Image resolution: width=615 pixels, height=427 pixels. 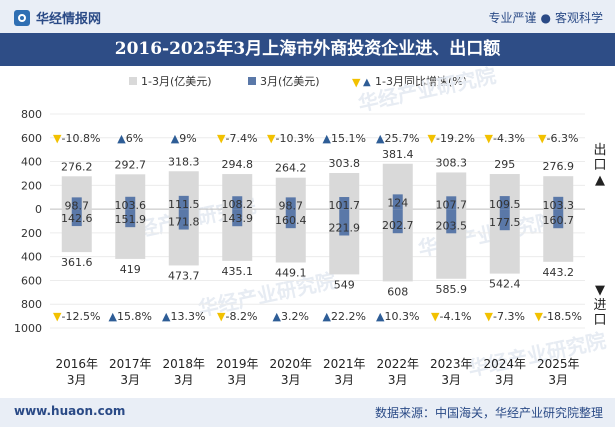 What do you see at coordinates (291, 220) in the screenshot?
I see `label-import-month: 160.4` at bounding box center [291, 220].